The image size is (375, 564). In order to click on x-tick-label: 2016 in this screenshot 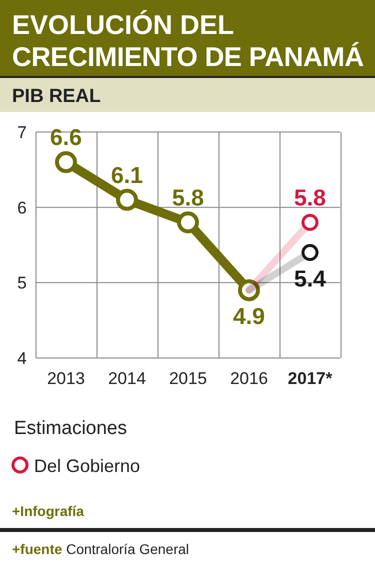, I will do `click(249, 378)`.